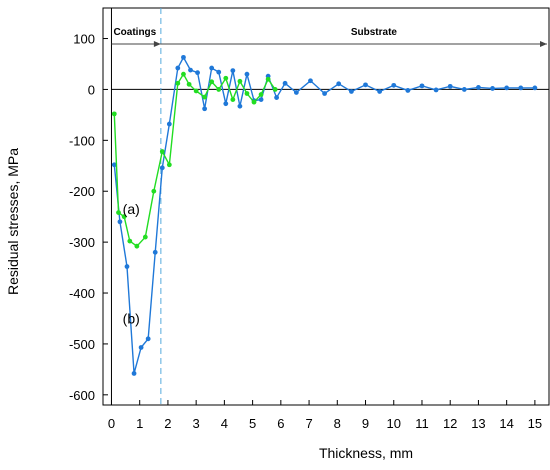 This screenshot has height=470, width=550. What do you see at coordinates (131, 319) in the screenshot?
I see `series-label-b: (b)` at bounding box center [131, 319].